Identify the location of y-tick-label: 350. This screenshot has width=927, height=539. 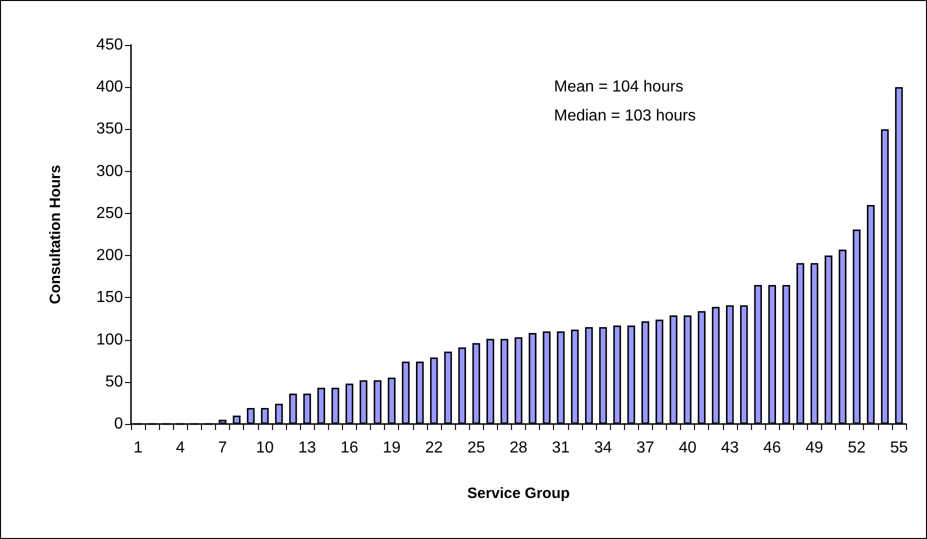
(110, 129).